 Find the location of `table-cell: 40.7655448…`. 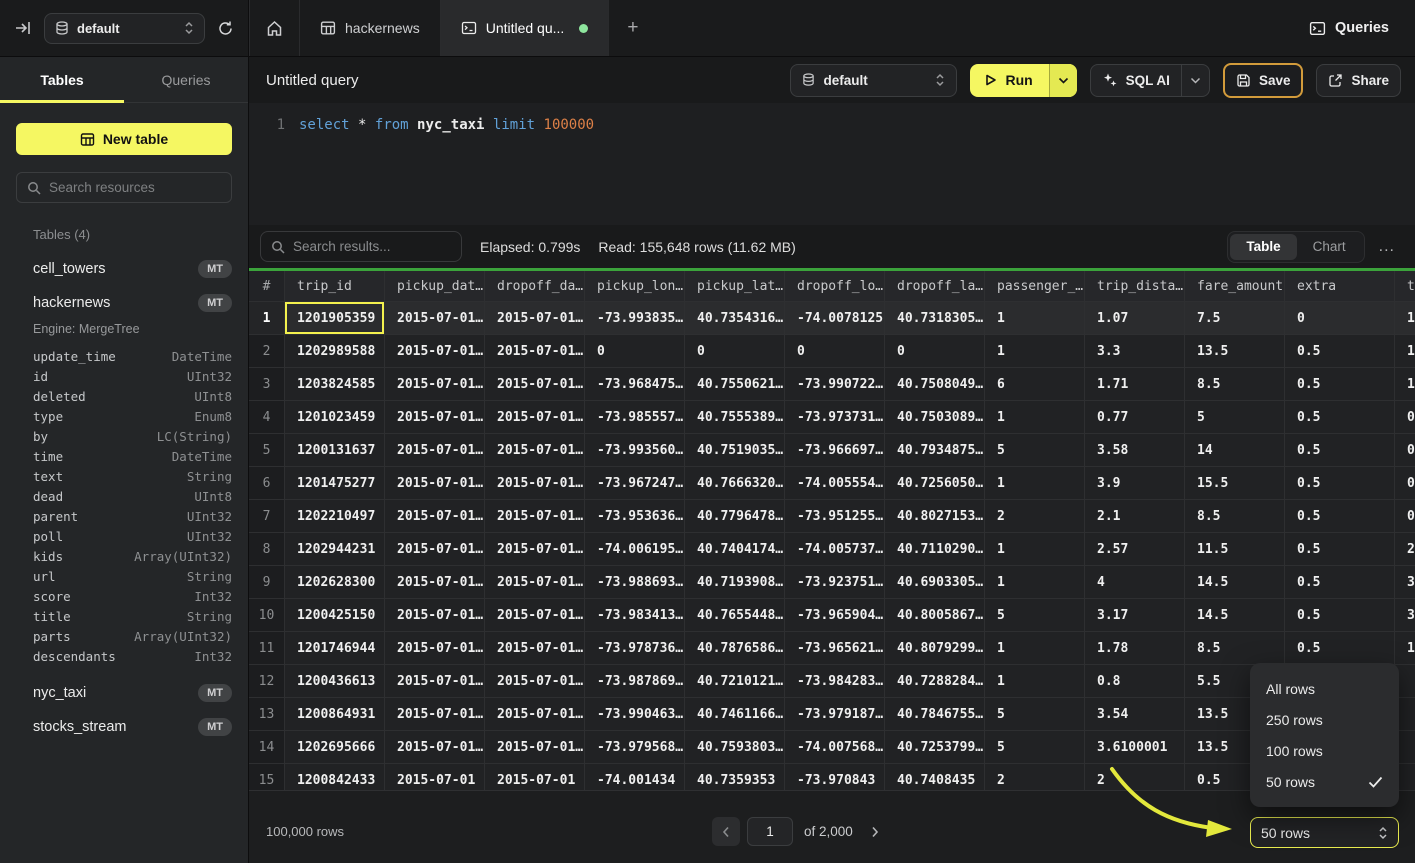

table-cell: 40.7655448… is located at coordinates (735, 615).